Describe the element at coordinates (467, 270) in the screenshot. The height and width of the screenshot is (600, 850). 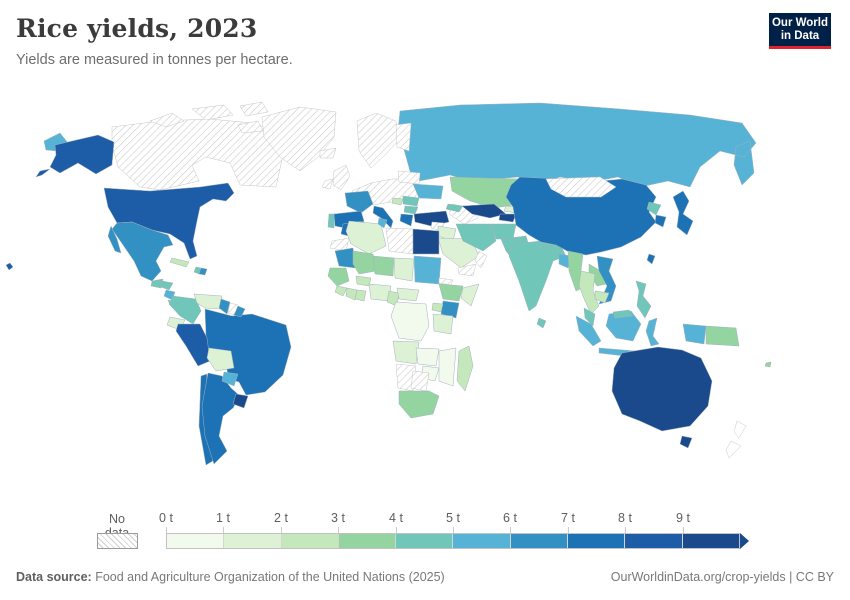
I see `country-yemen` at that location.